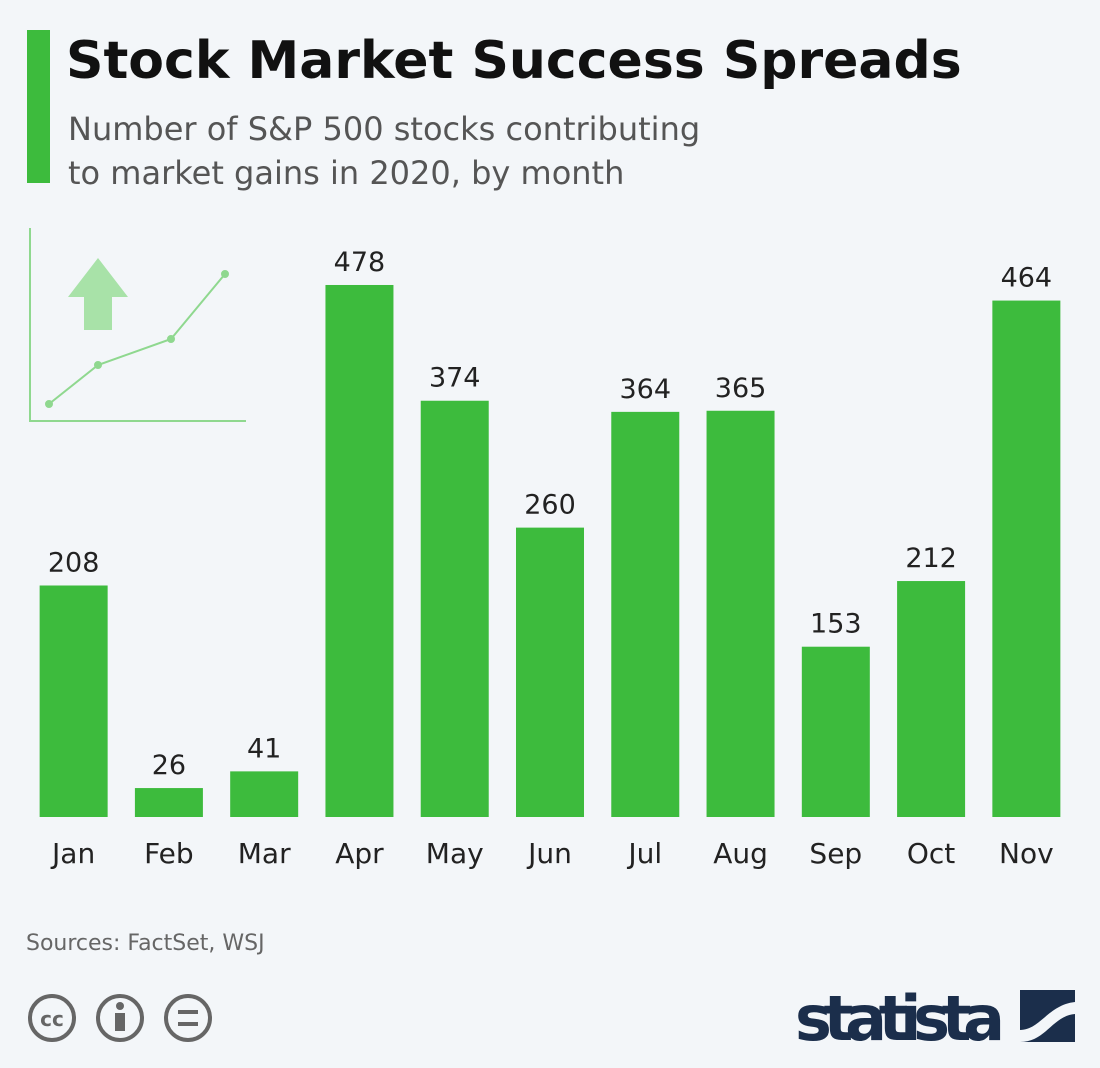  What do you see at coordinates (455, 853) in the screenshot?
I see `x-tick-label: May` at bounding box center [455, 853].